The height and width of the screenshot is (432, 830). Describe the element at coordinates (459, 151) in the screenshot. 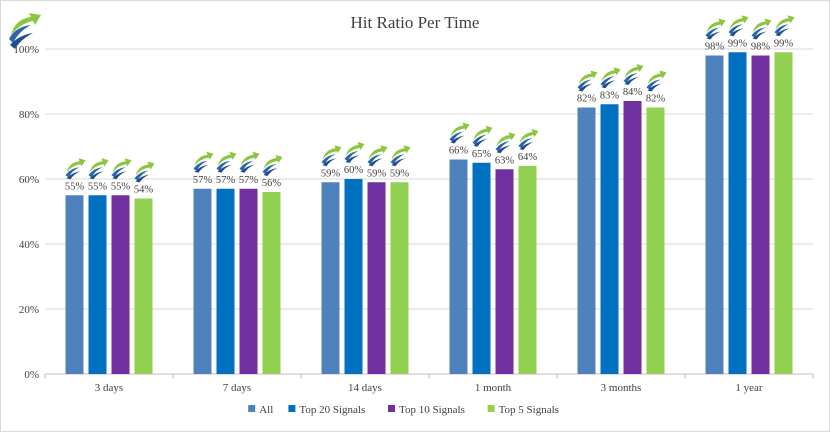

I see `data-label: 66%` at that location.